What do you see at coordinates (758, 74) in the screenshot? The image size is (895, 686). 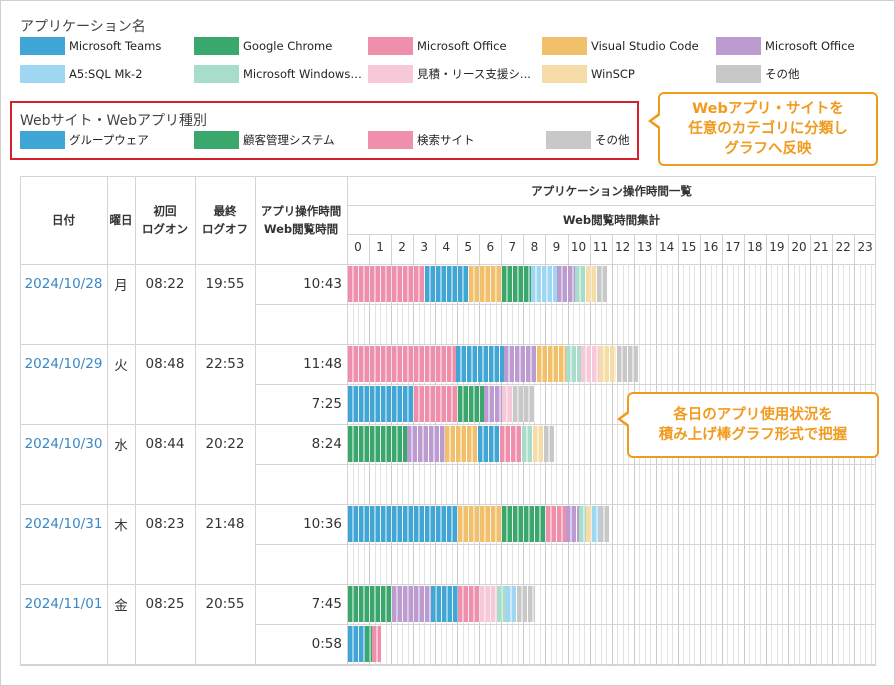 I see `app-legend-item: その他` at bounding box center [758, 74].